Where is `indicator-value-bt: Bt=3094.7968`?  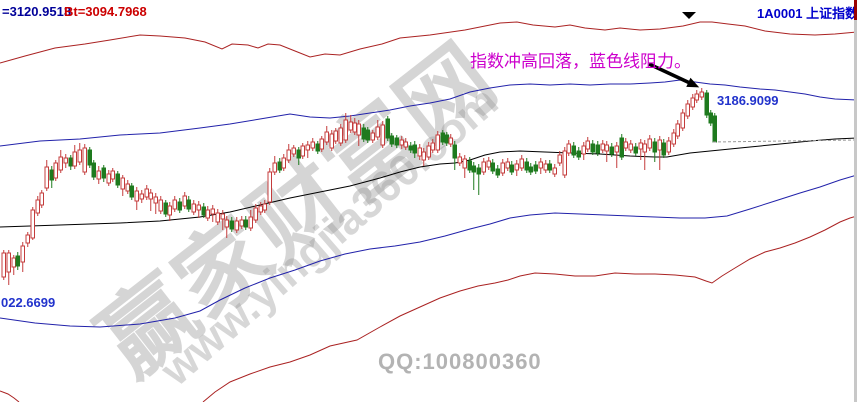 indicator-value-bt: Bt=3094.7968 is located at coordinates (105, 11).